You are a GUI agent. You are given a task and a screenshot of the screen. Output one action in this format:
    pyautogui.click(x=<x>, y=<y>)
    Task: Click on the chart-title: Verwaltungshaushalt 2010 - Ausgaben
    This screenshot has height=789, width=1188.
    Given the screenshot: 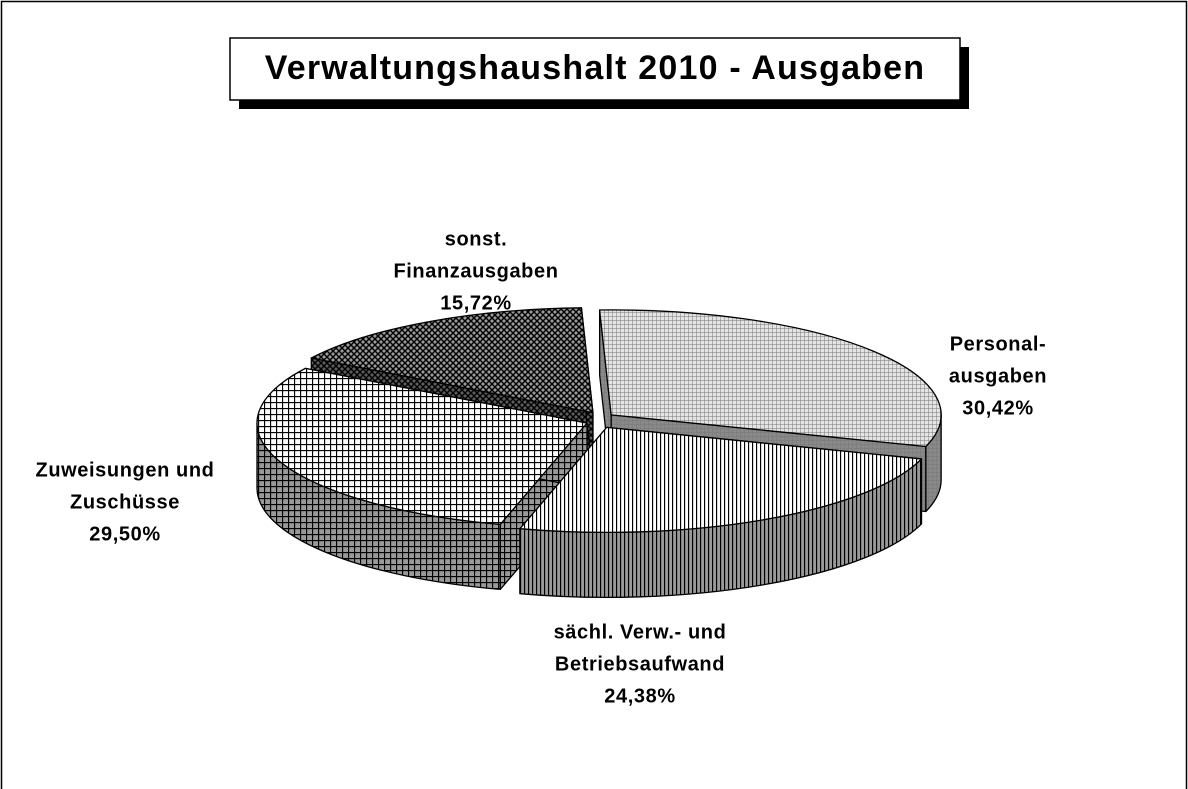 What is the action you would take?
    pyautogui.click(x=595, y=68)
    